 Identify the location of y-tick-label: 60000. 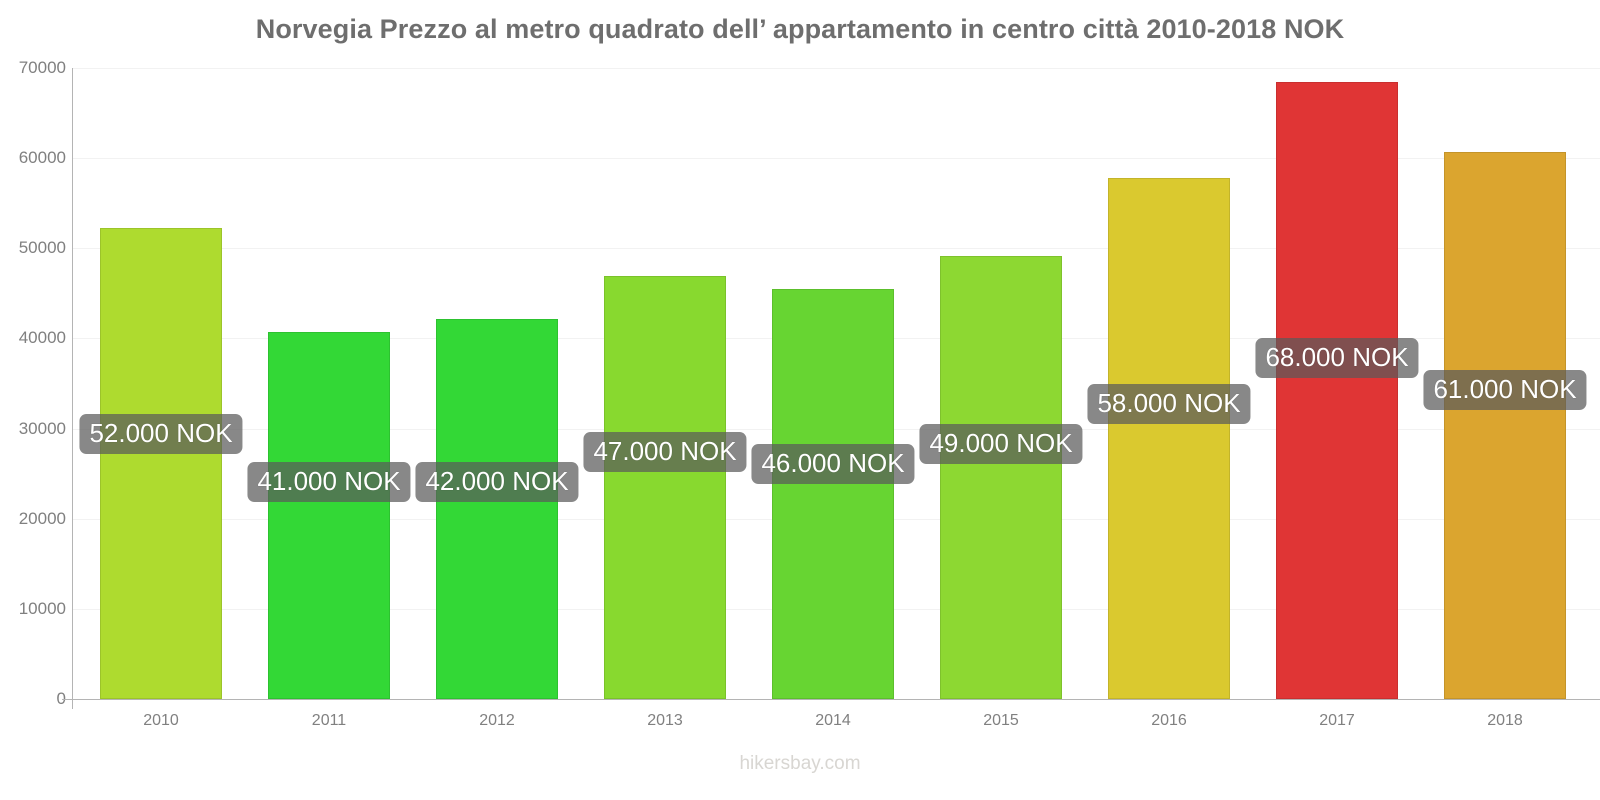
(42, 158).